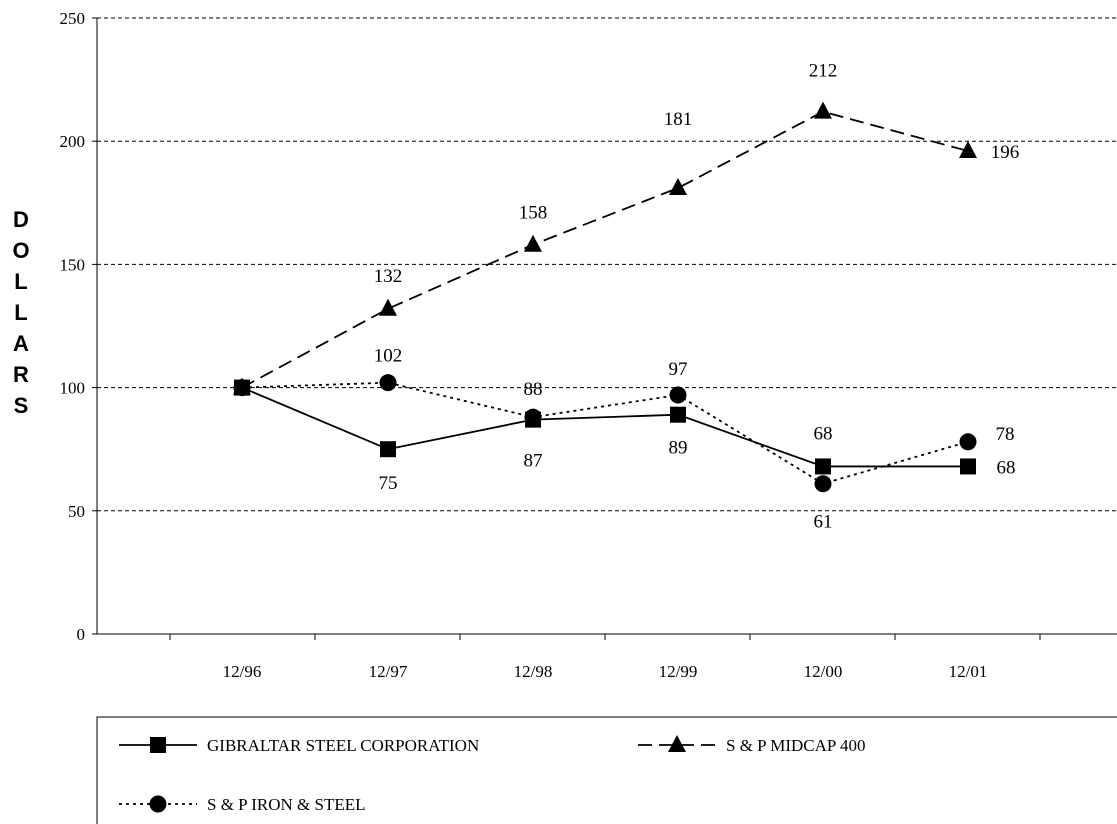  What do you see at coordinates (605, 671) in the screenshot?
I see `x-tick-labels: 12/96 12/97 12/98 12/99 12/00 12/01` at bounding box center [605, 671].